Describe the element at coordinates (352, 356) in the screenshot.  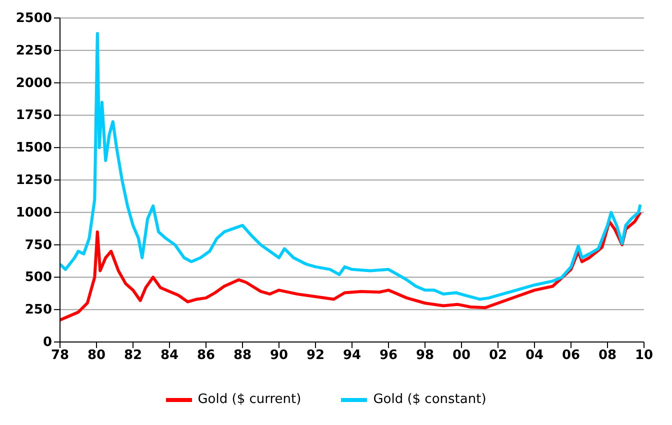
I see `x-tick-label: 94` at that location.